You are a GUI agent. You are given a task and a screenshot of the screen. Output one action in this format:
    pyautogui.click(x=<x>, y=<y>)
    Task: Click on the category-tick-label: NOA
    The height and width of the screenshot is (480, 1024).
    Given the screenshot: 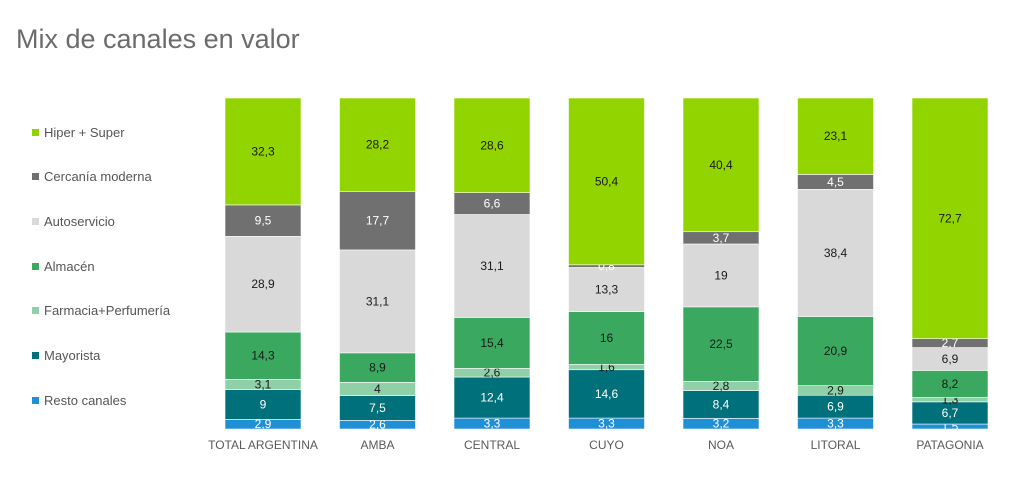 What is the action you would take?
    pyautogui.click(x=721, y=445)
    